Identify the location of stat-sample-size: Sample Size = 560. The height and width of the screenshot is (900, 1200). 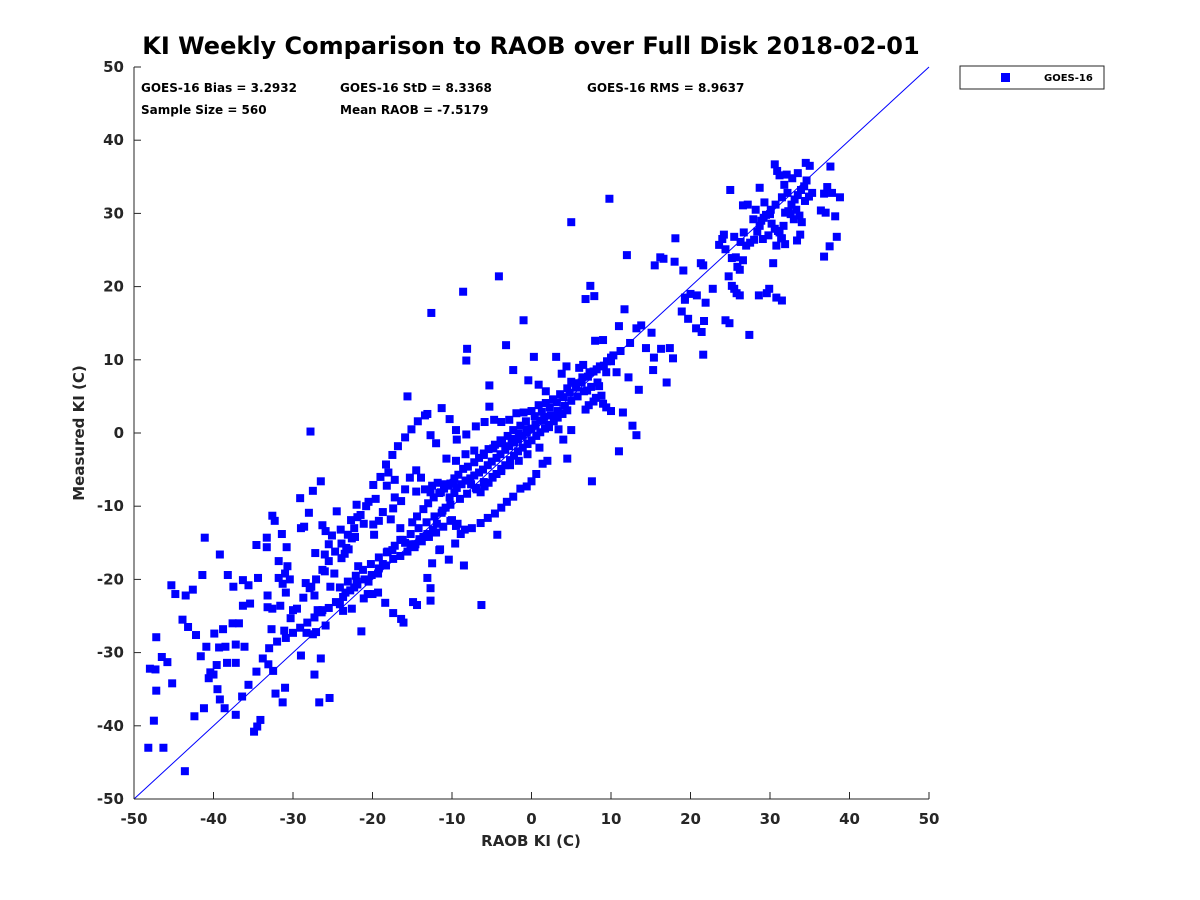
(204, 110).